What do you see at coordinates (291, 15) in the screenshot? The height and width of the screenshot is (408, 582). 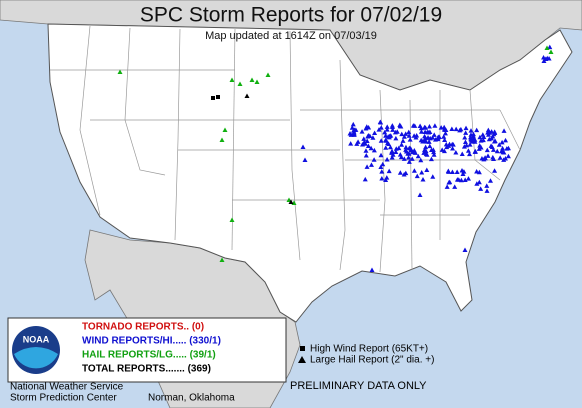 I see `map-title: SPC Storm Reports for 07/02/19` at bounding box center [291, 15].